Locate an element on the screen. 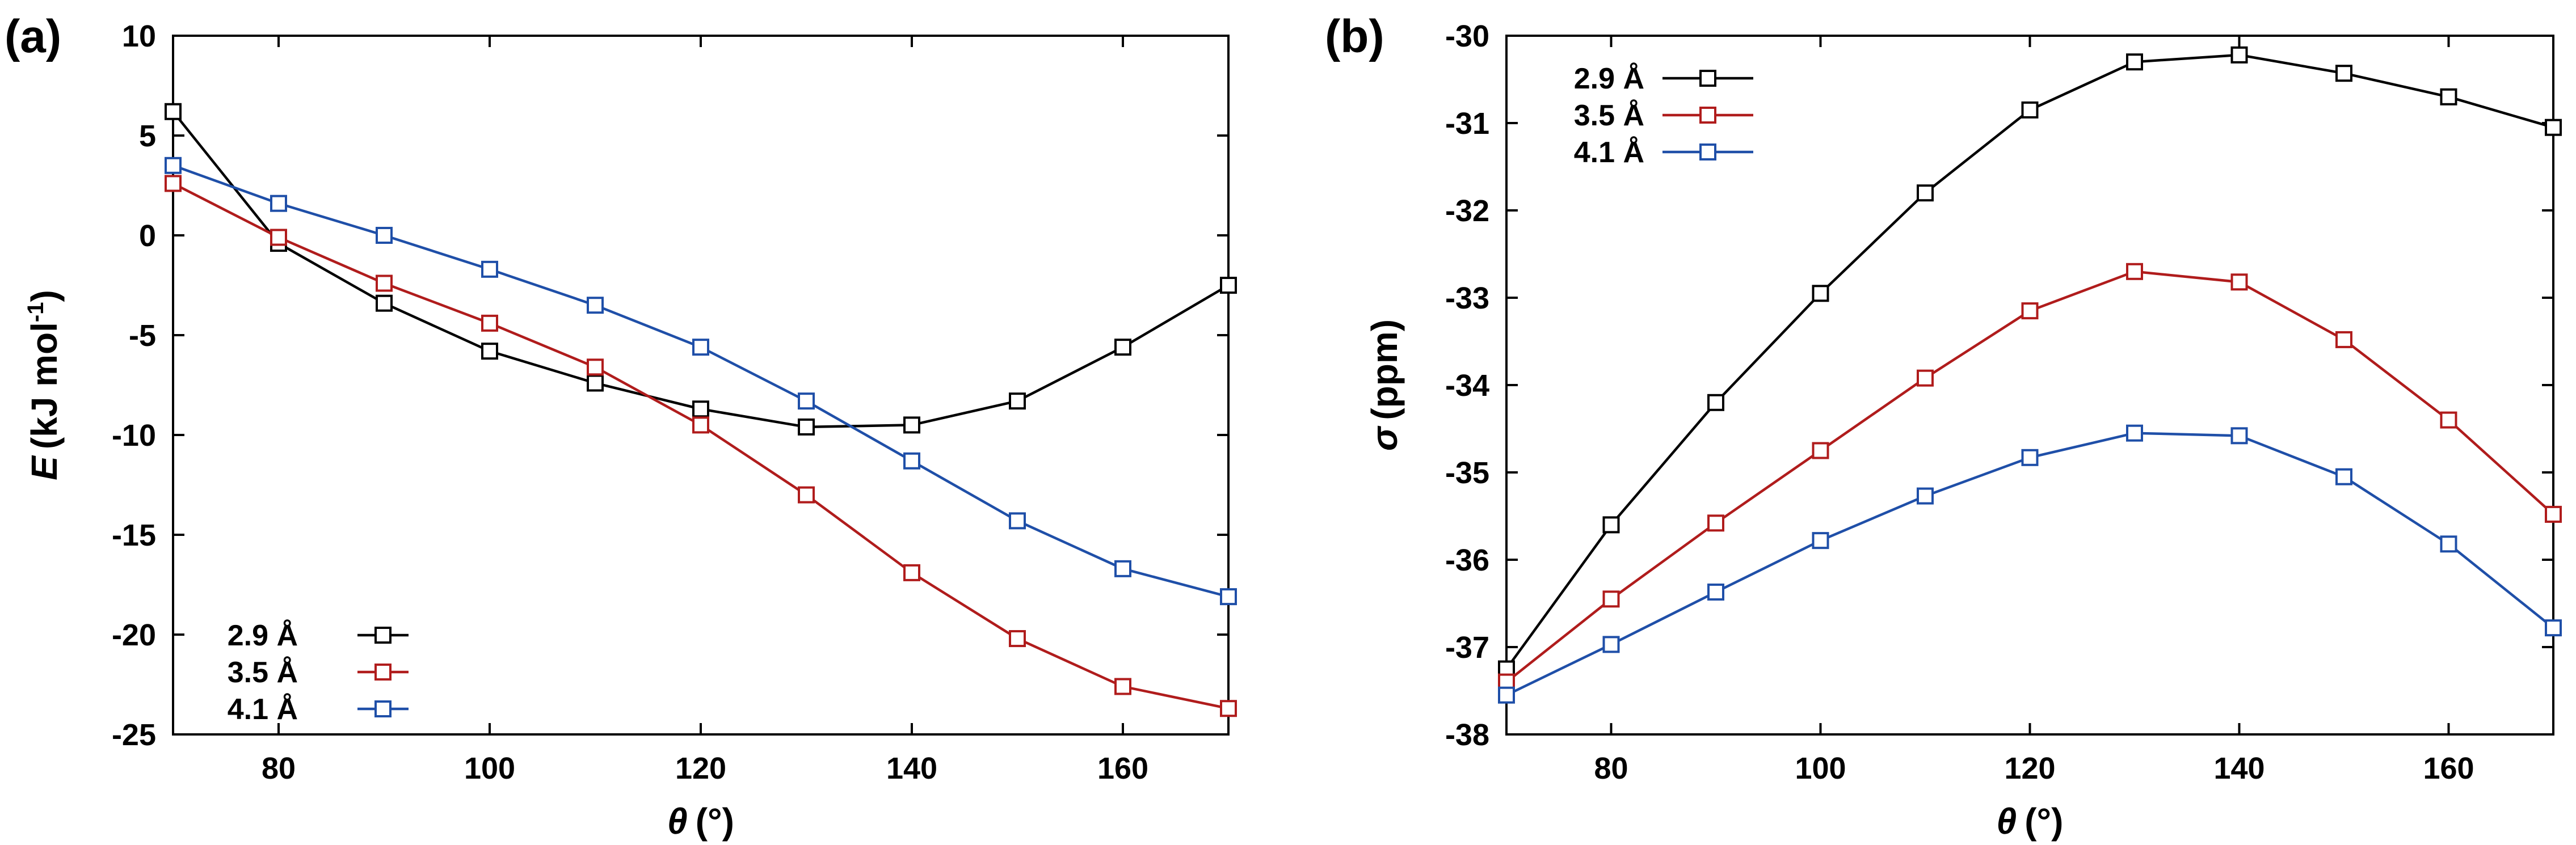 This screenshot has width=2576, height=845. y-tick-label: -30 is located at coordinates (1467, 36).